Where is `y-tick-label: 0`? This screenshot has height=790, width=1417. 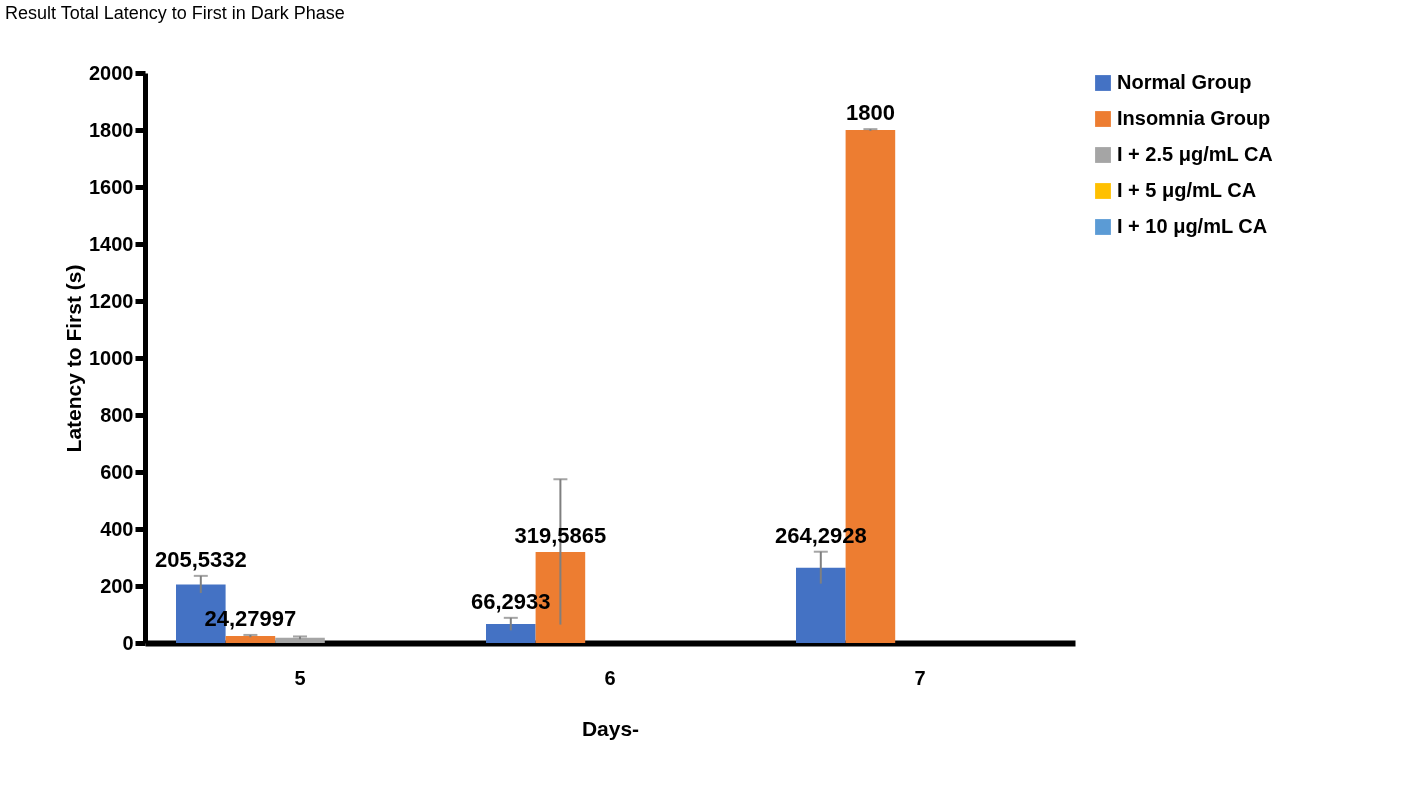
y-tick-label: 0 is located at coordinates (128, 642).